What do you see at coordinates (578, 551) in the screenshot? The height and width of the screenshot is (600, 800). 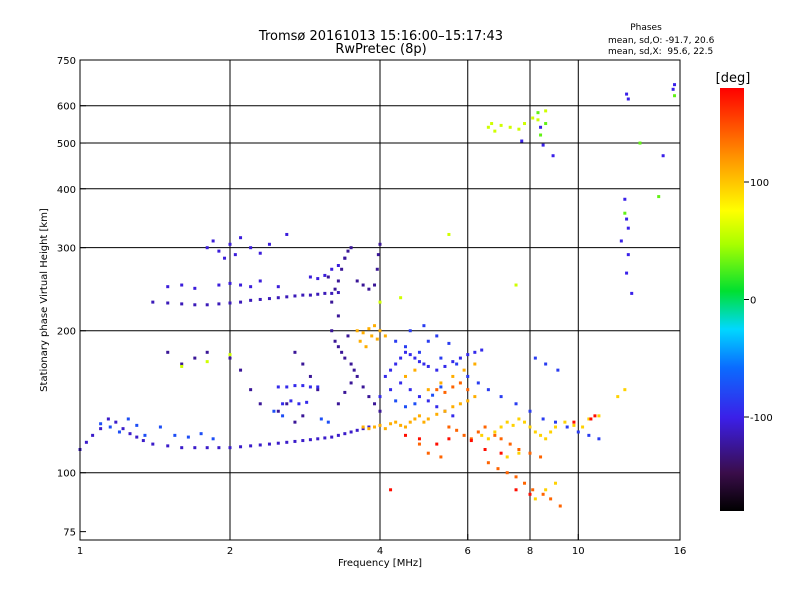 I see `x-tick-label: 10` at bounding box center [578, 551].